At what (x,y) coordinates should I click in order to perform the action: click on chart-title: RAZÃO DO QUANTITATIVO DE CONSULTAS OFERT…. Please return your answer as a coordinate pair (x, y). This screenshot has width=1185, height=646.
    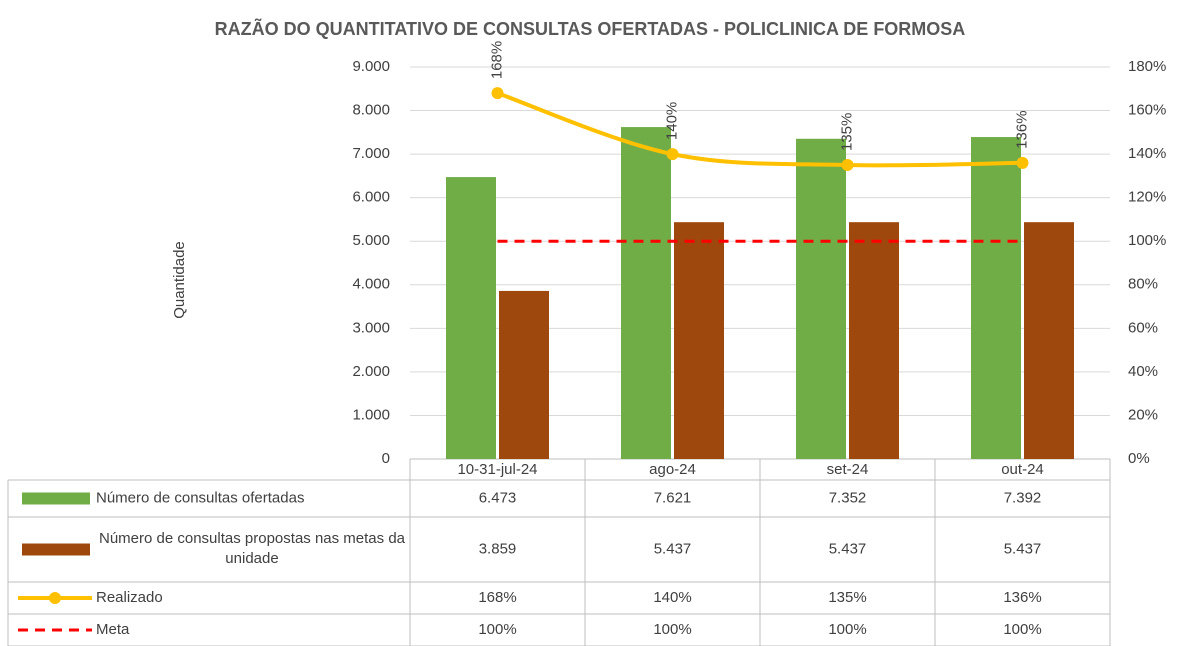
    Looking at the image, I should click on (590, 28).